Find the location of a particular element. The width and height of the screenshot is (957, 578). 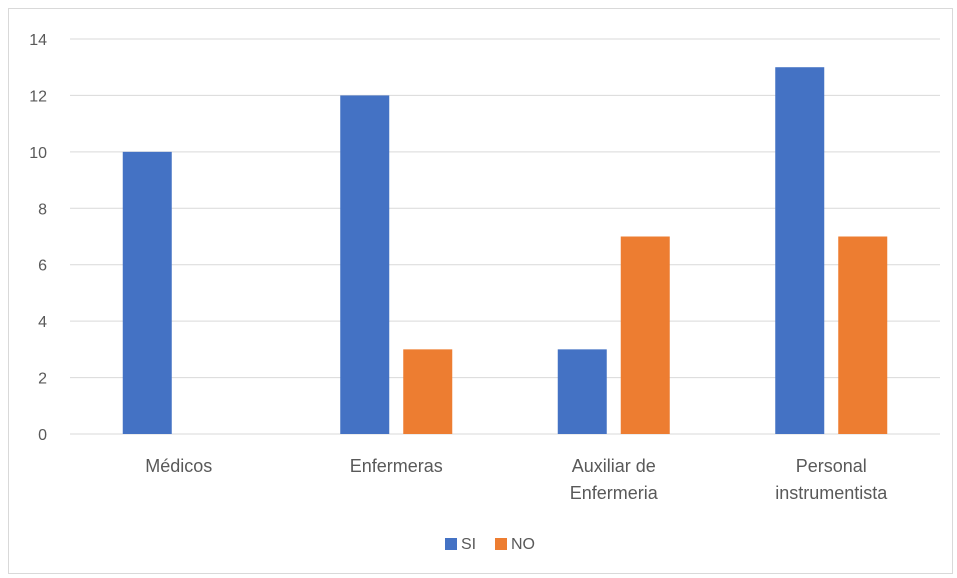

y-tick-label: 2 is located at coordinates (42, 379).